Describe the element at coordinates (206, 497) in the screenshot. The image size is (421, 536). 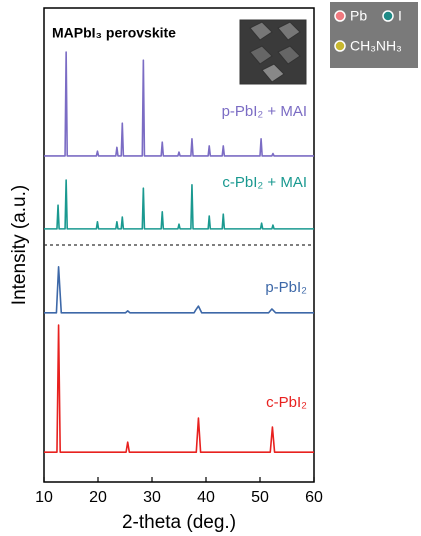
I see `x-tick-label: 40` at that location.